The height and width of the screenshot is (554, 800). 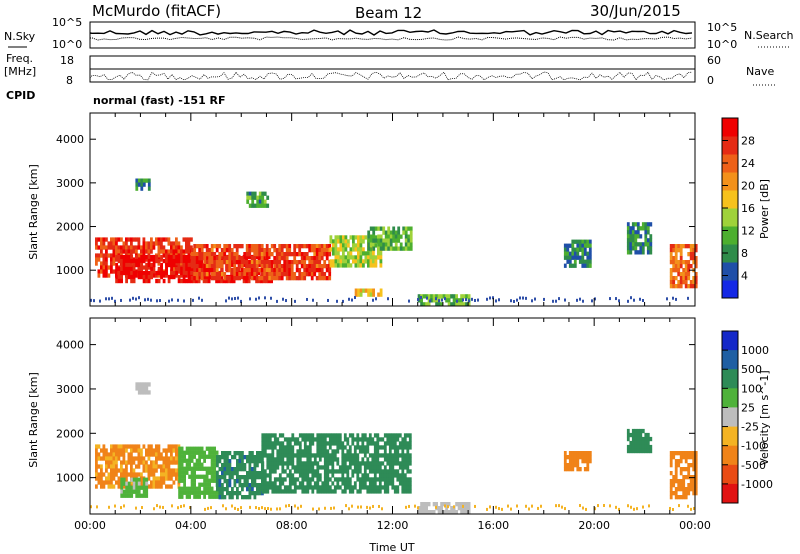 I want to click on colorbar-tick-label: 28, so click(x=748, y=141).